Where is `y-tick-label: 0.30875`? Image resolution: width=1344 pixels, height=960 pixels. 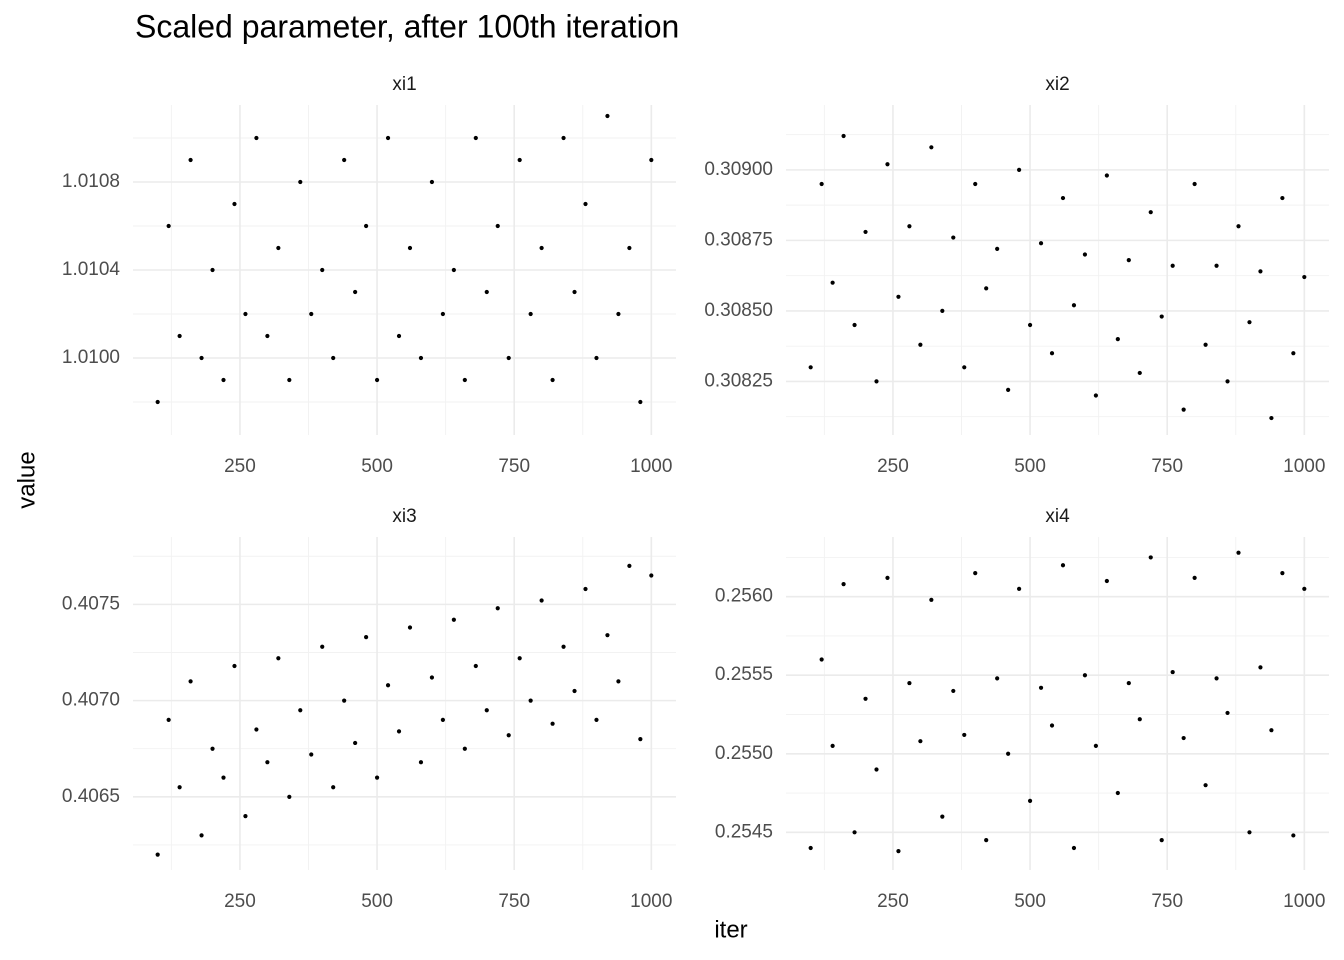 y-tick-label: 0.30875 is located at coordinates (738, 239).